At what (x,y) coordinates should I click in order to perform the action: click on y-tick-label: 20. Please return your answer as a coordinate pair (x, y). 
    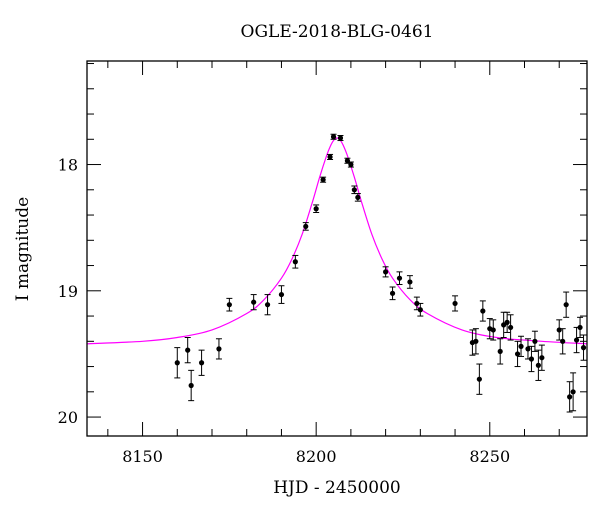
    Looking at the image, I should click on (68, 417).